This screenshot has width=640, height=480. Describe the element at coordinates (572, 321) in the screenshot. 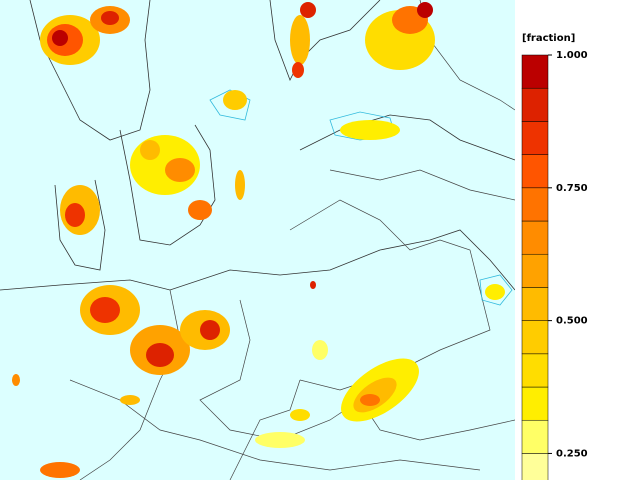

I see `colorbar-tick-label: 0.500` at that location.